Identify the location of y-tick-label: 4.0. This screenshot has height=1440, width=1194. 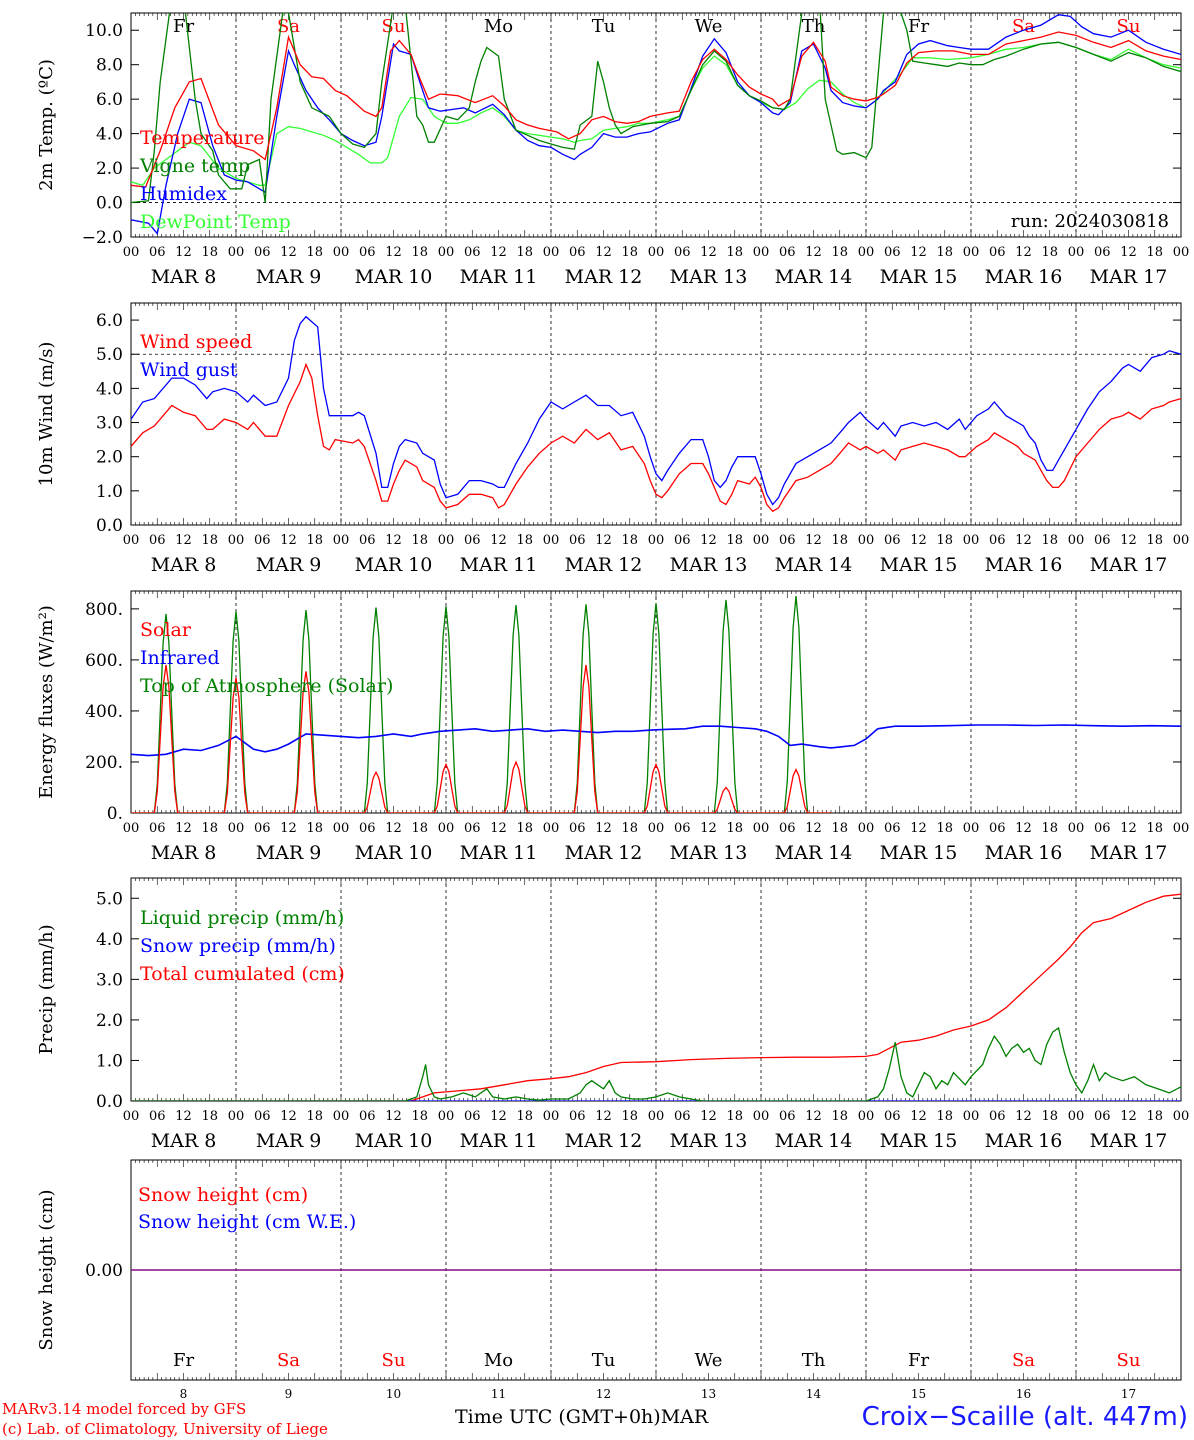
(109, 940).